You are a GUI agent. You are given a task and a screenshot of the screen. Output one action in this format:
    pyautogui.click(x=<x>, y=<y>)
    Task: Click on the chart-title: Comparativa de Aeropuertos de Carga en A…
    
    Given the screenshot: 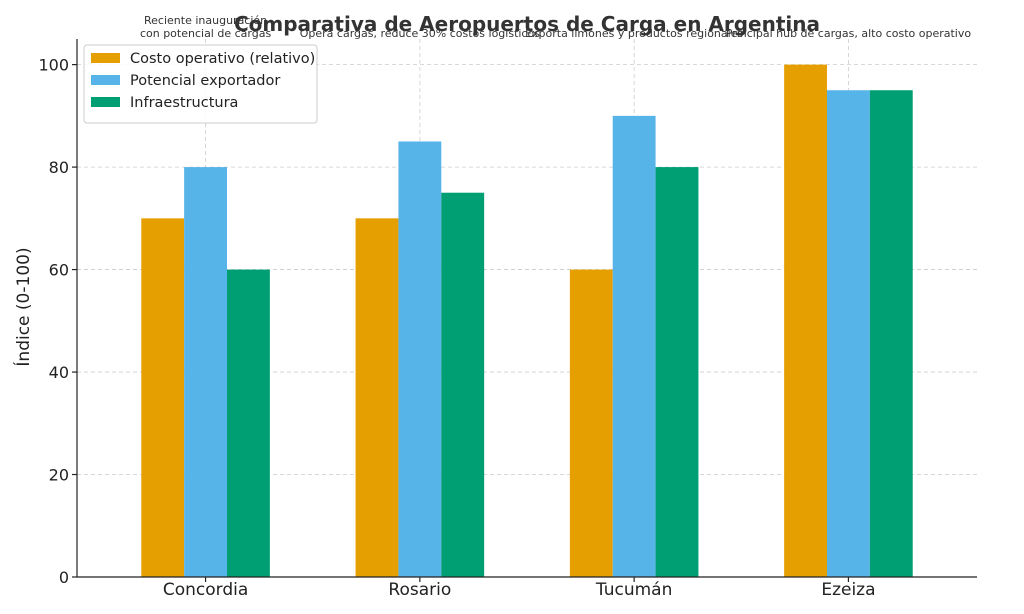 What is the action you would take?
    pyautogui.click(x=527, y=24)
    